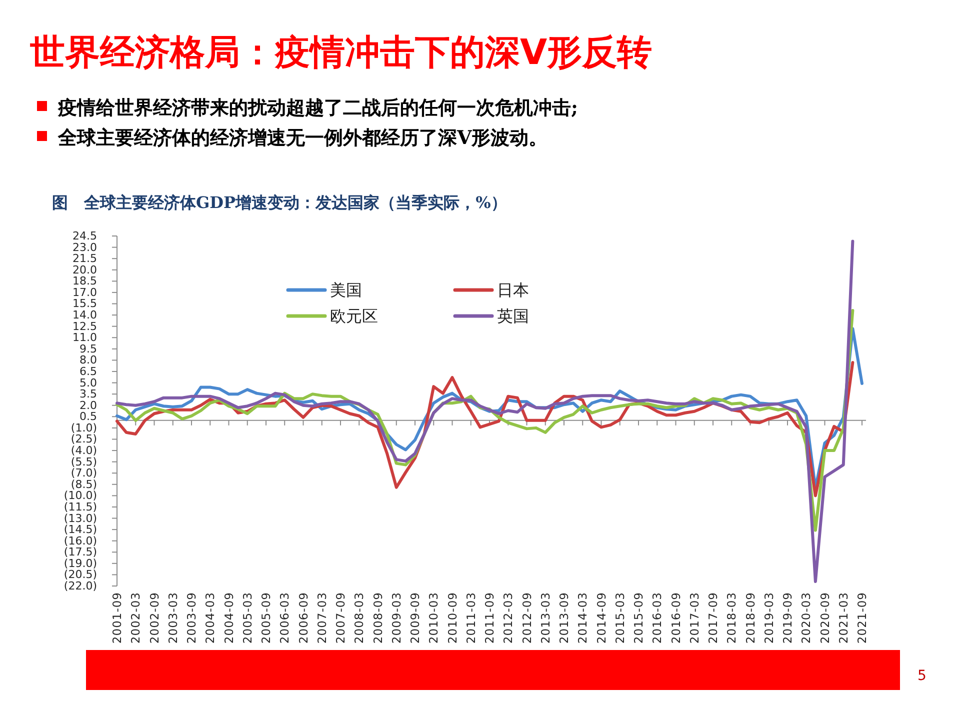 The width and height of the screenshot is (959, 719). I want to click on y-tick-label: 2.0, so click(88, 405).